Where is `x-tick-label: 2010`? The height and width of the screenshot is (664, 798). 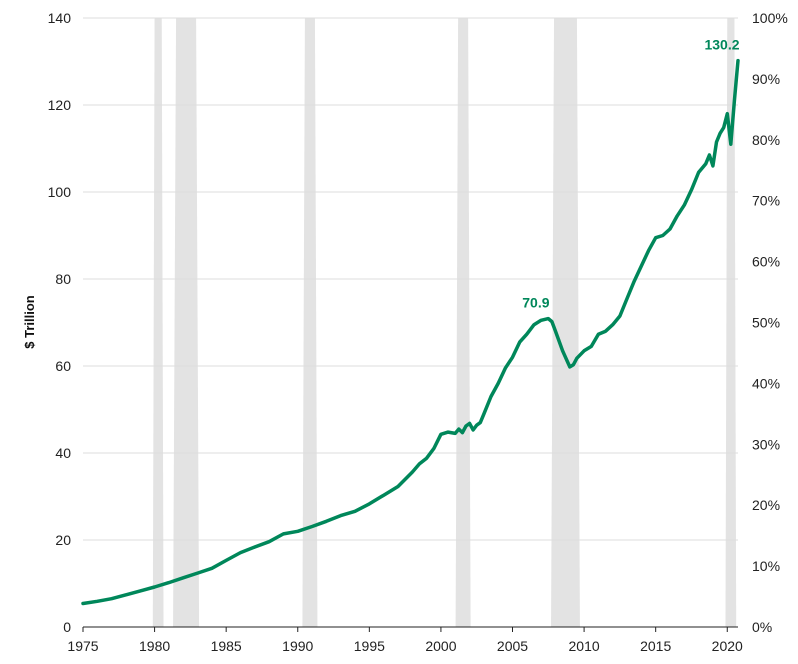 x-tick-label: 2010 is located at coordinates (584, 646).